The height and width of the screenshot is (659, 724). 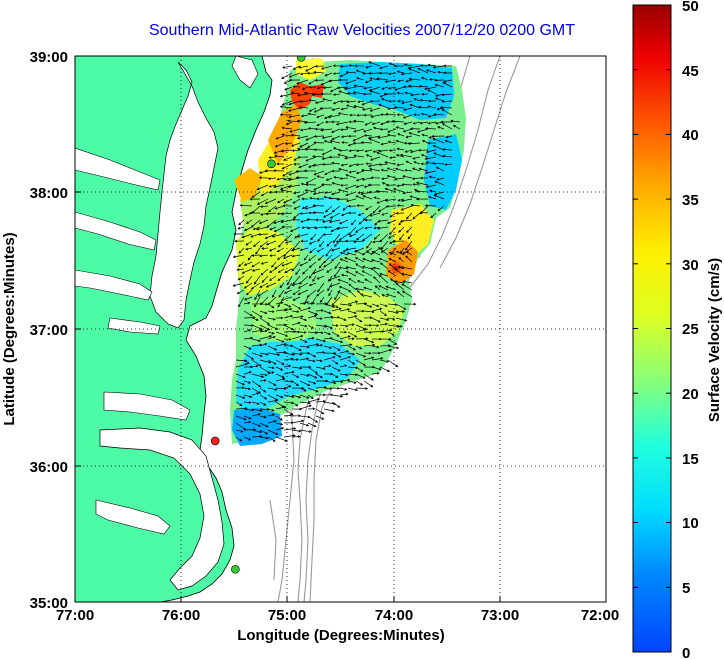 I want to click on pamlico-sound, so click(x=162, y=509).